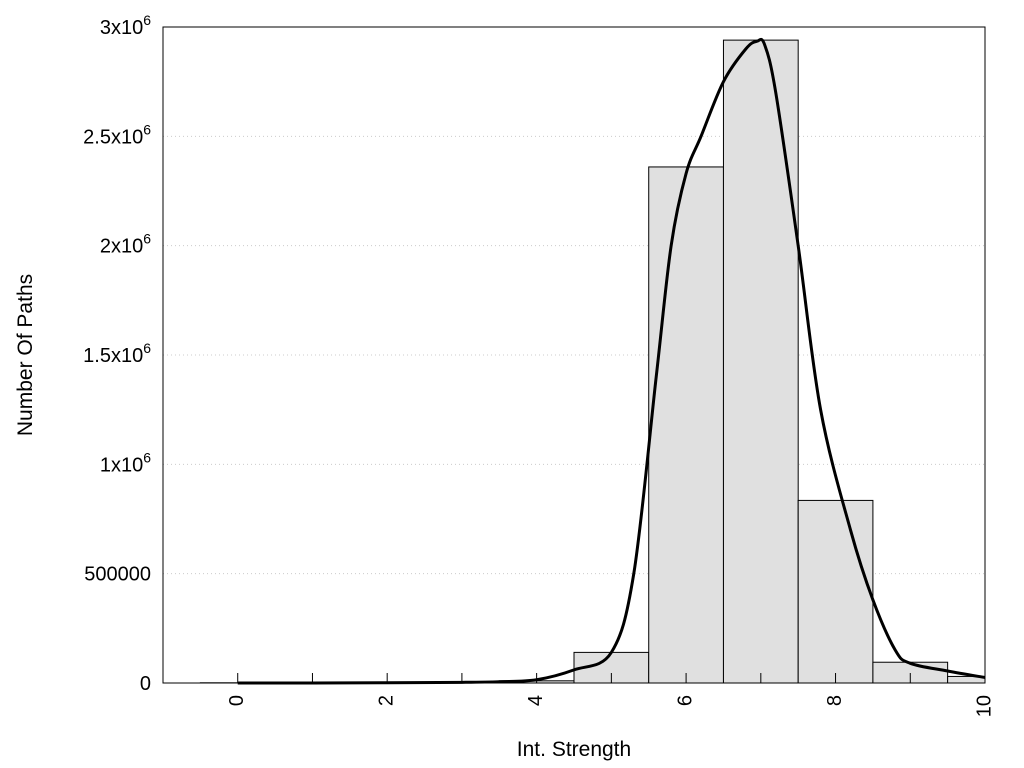 The width and height of the screenshot is (1024, 768). I want to click on y-tick-label-base: 500000, so click(117, 575).